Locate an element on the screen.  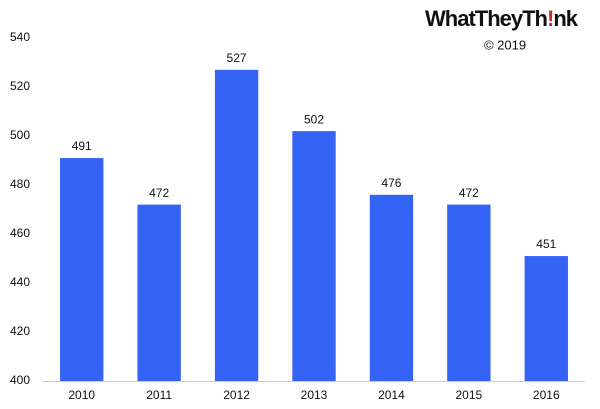
brand-text: WhatTheyTh is located at coordinates (486, 18).